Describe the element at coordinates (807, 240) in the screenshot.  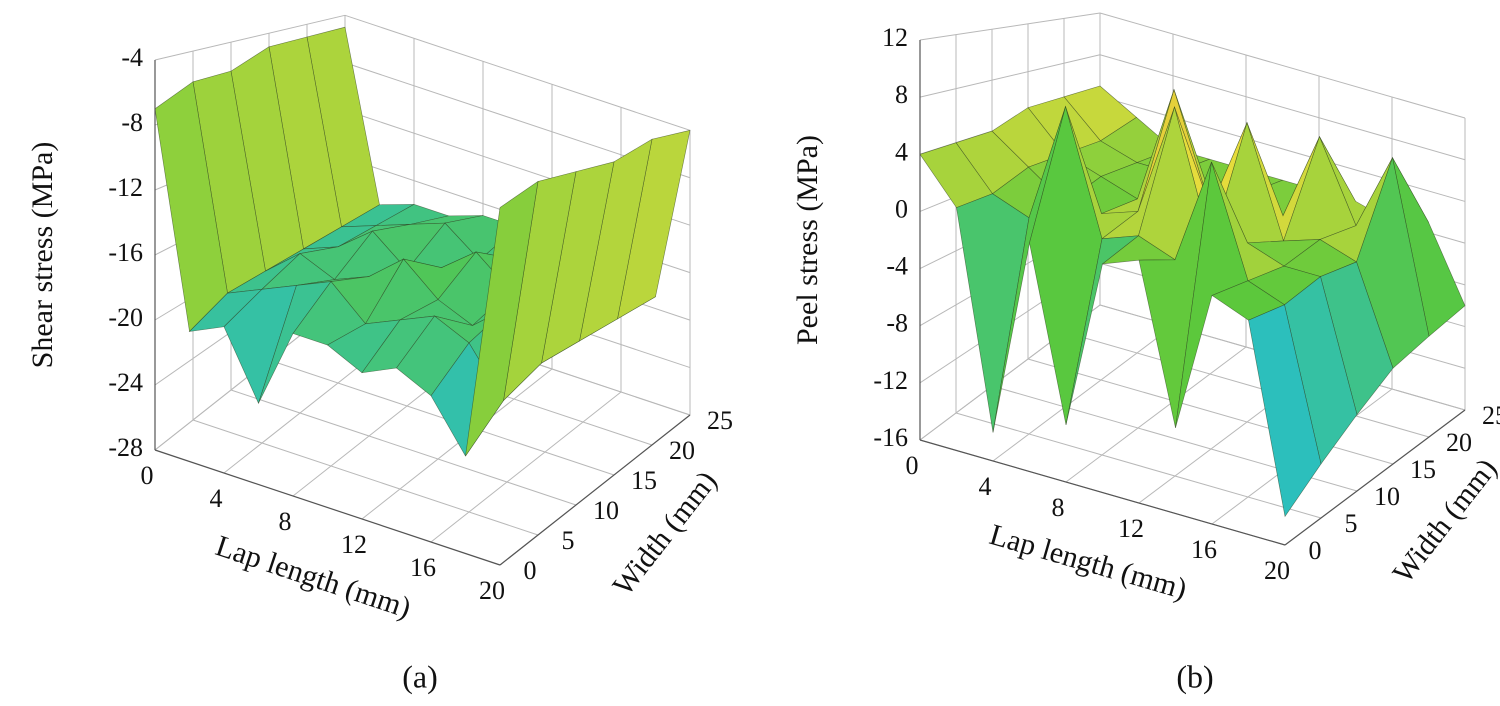
I see `z-axis-label: Peel stress (MPa)` at that location.